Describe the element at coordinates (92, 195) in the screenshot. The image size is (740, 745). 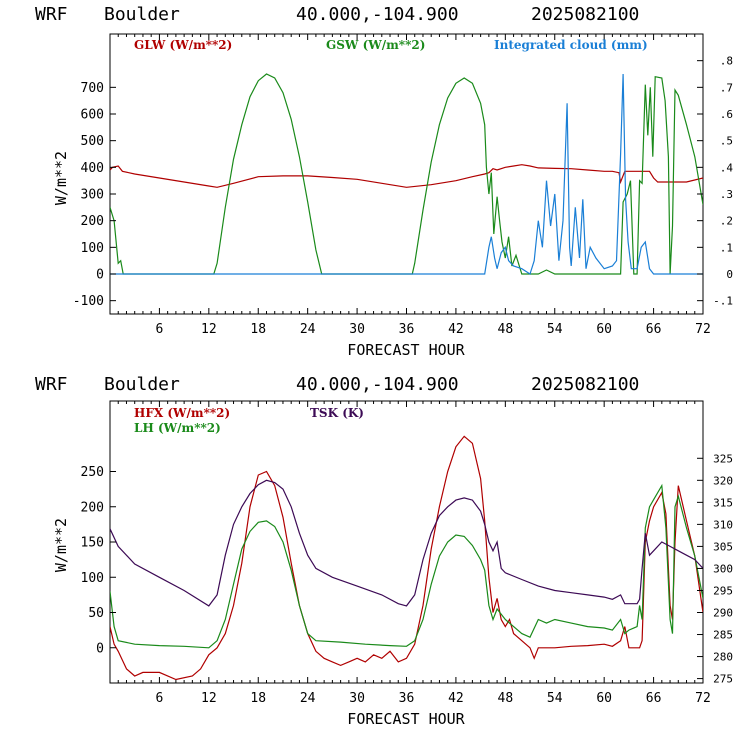
I see `panel1-ytick-label: 300` at that location.